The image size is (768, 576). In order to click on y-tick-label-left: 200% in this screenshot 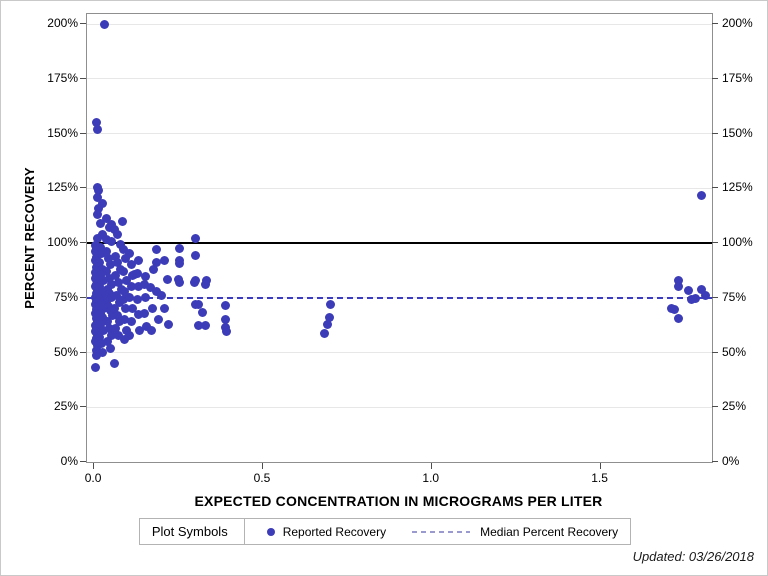, I will do `click(62, 23)`.